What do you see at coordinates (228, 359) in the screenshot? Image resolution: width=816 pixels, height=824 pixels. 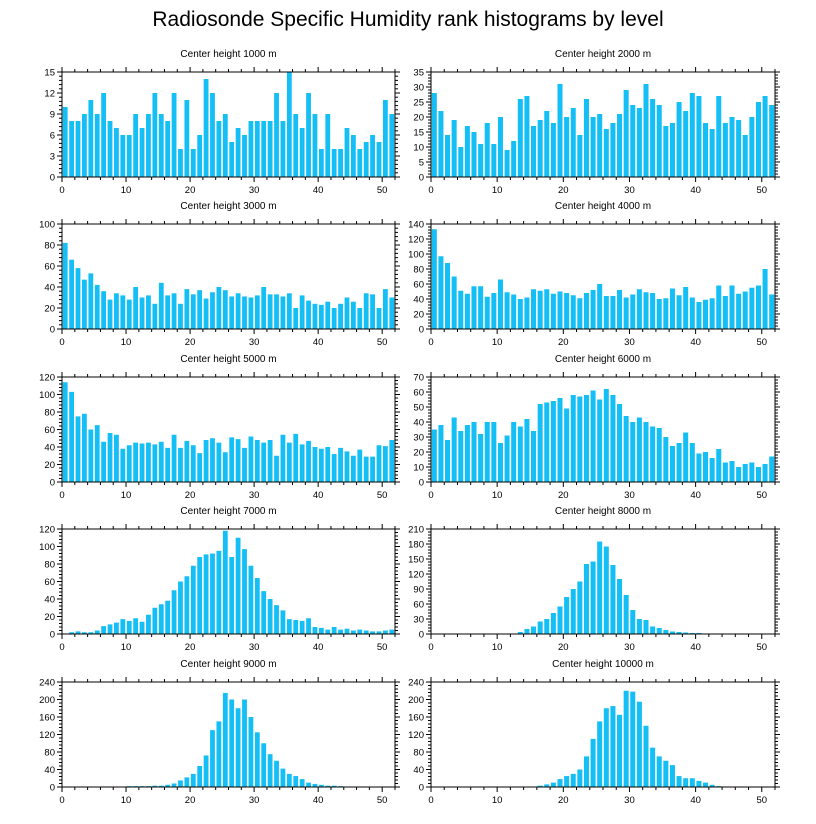 I see `panel-title: Center height 5000 m` at bounding box center [228, 359].